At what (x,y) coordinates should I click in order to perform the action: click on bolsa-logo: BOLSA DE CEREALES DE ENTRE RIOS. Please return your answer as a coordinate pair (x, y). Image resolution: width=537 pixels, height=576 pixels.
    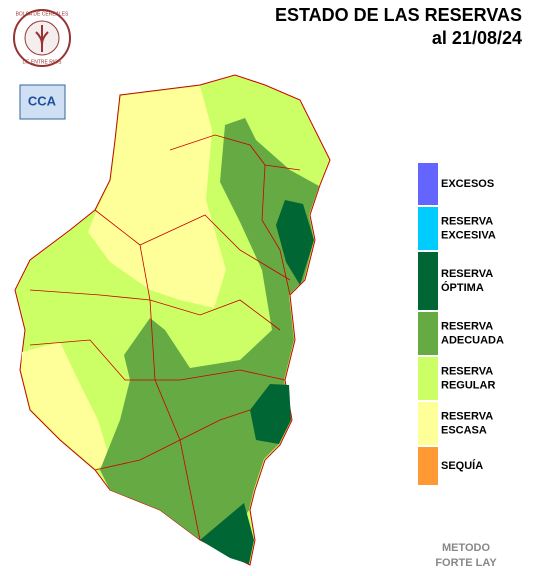
    Looking at the image, I should click on (42, 38).